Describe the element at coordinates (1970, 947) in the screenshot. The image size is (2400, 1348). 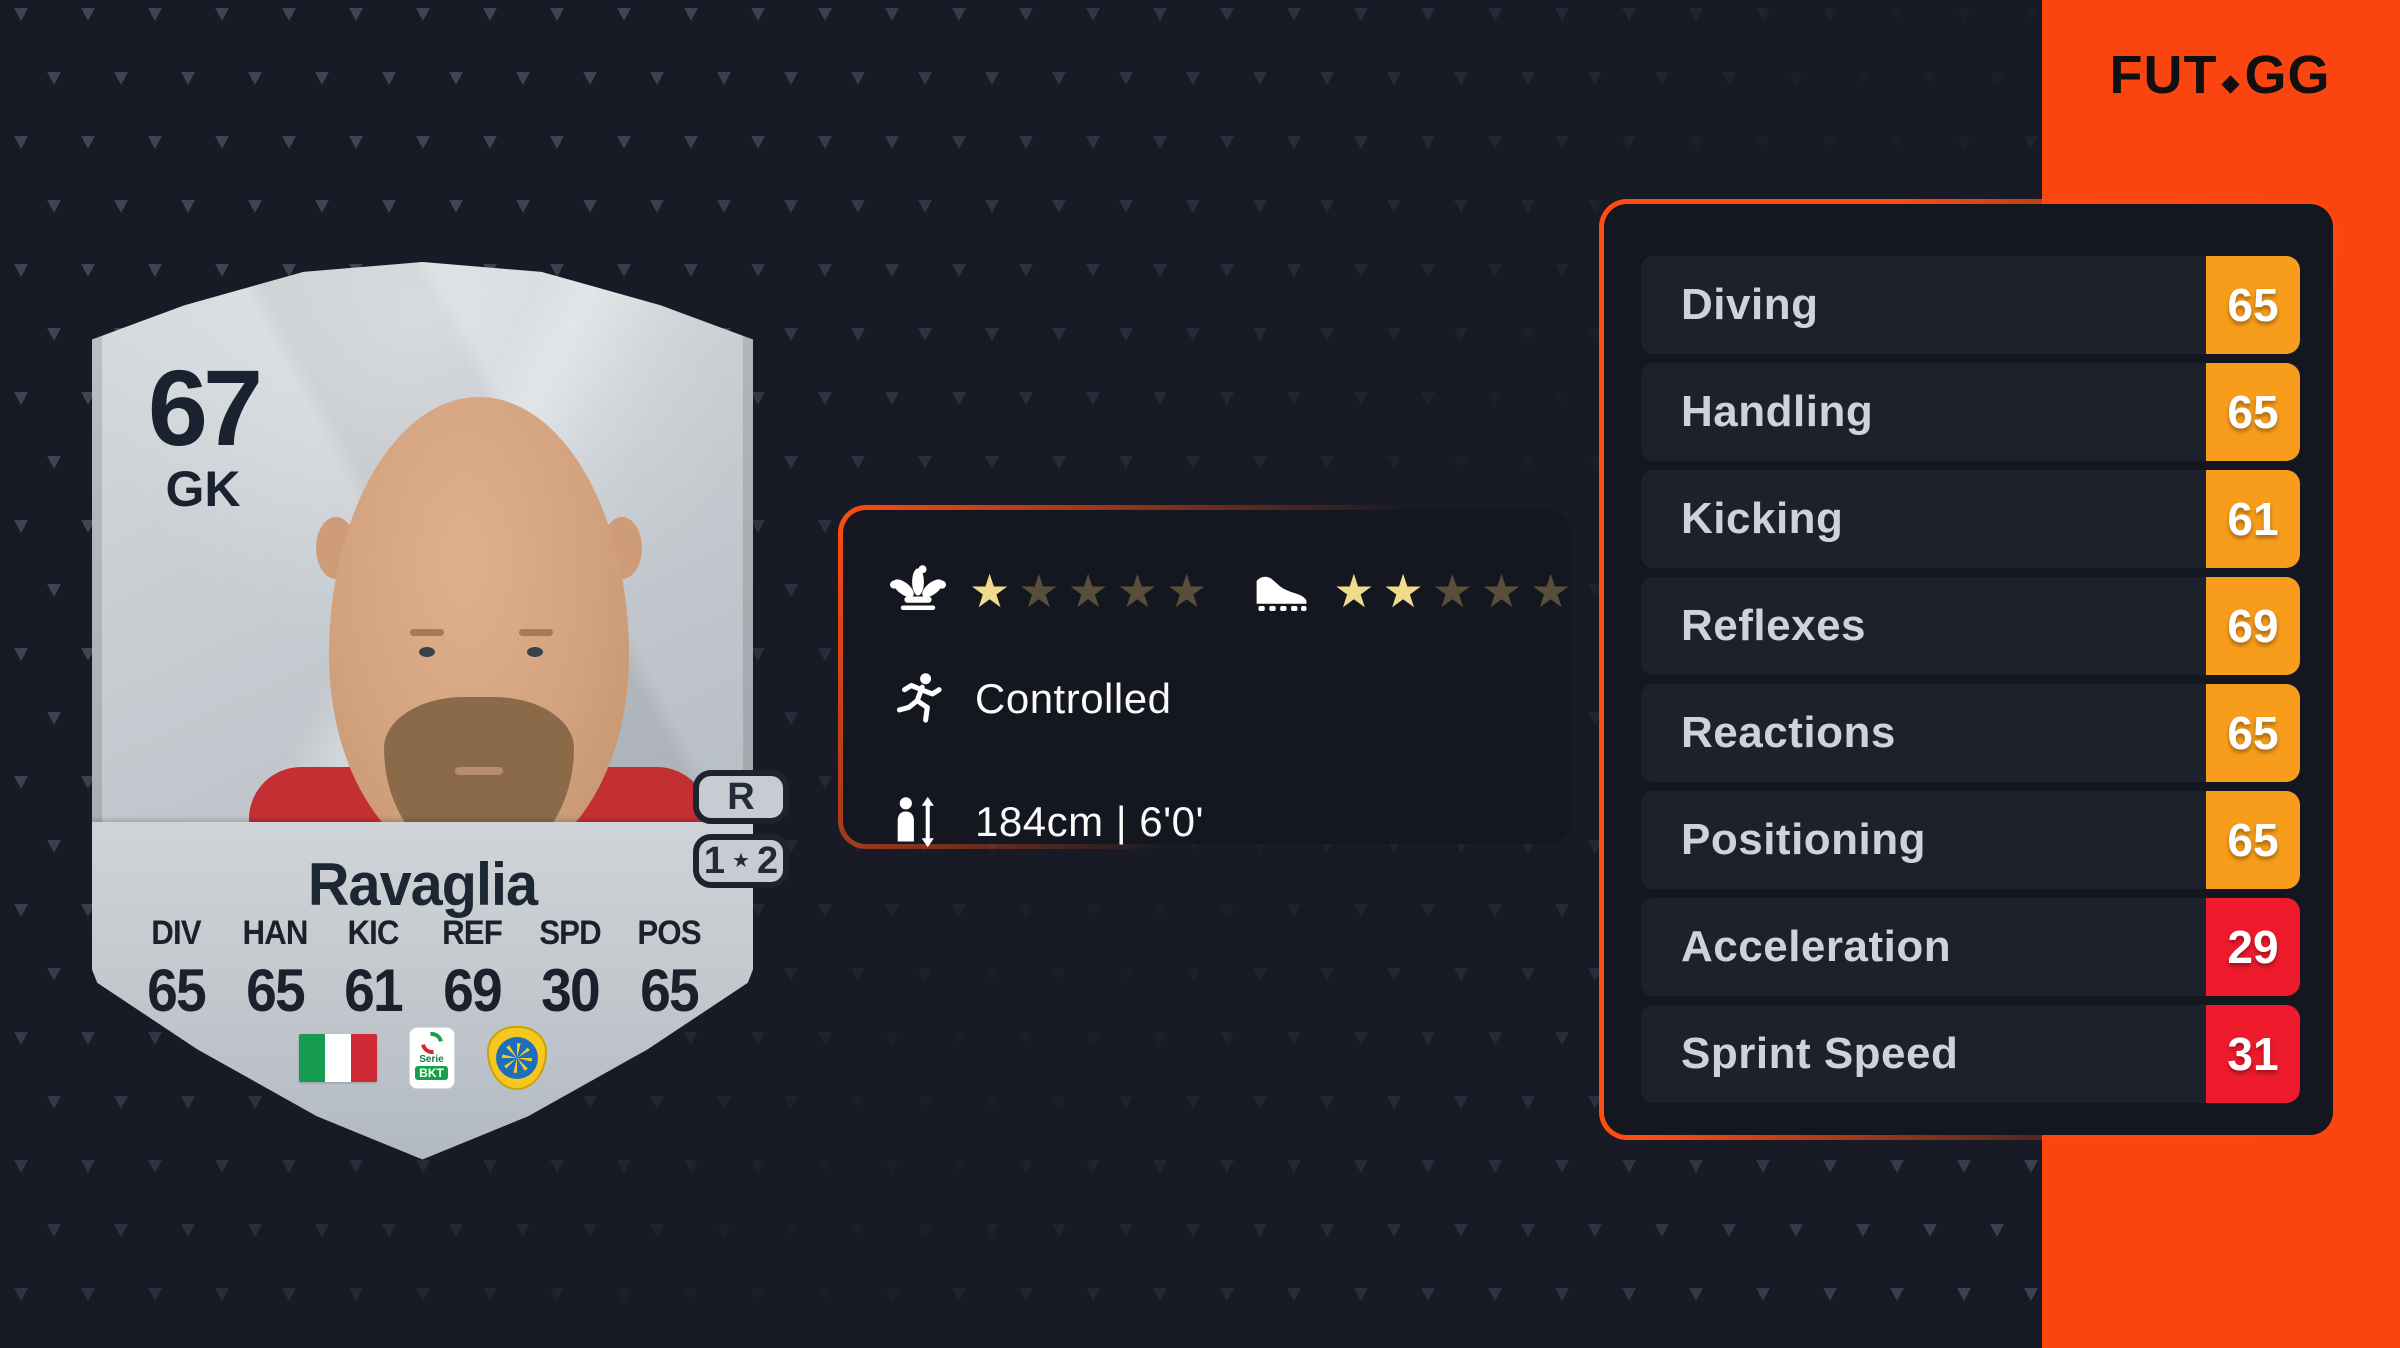
I see `attribute-row: Acceleration 29` at that location.